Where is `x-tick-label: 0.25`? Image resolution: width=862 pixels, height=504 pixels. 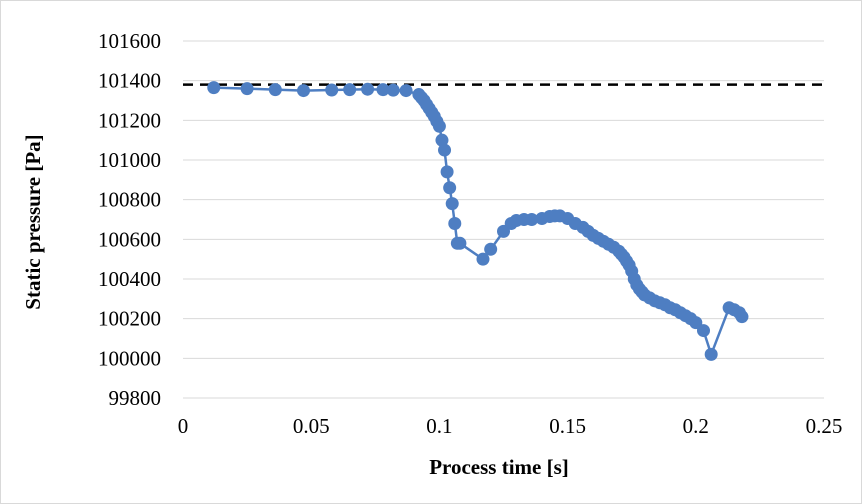
x-tick-label: 0.25 is located at coordinates (824, 426).